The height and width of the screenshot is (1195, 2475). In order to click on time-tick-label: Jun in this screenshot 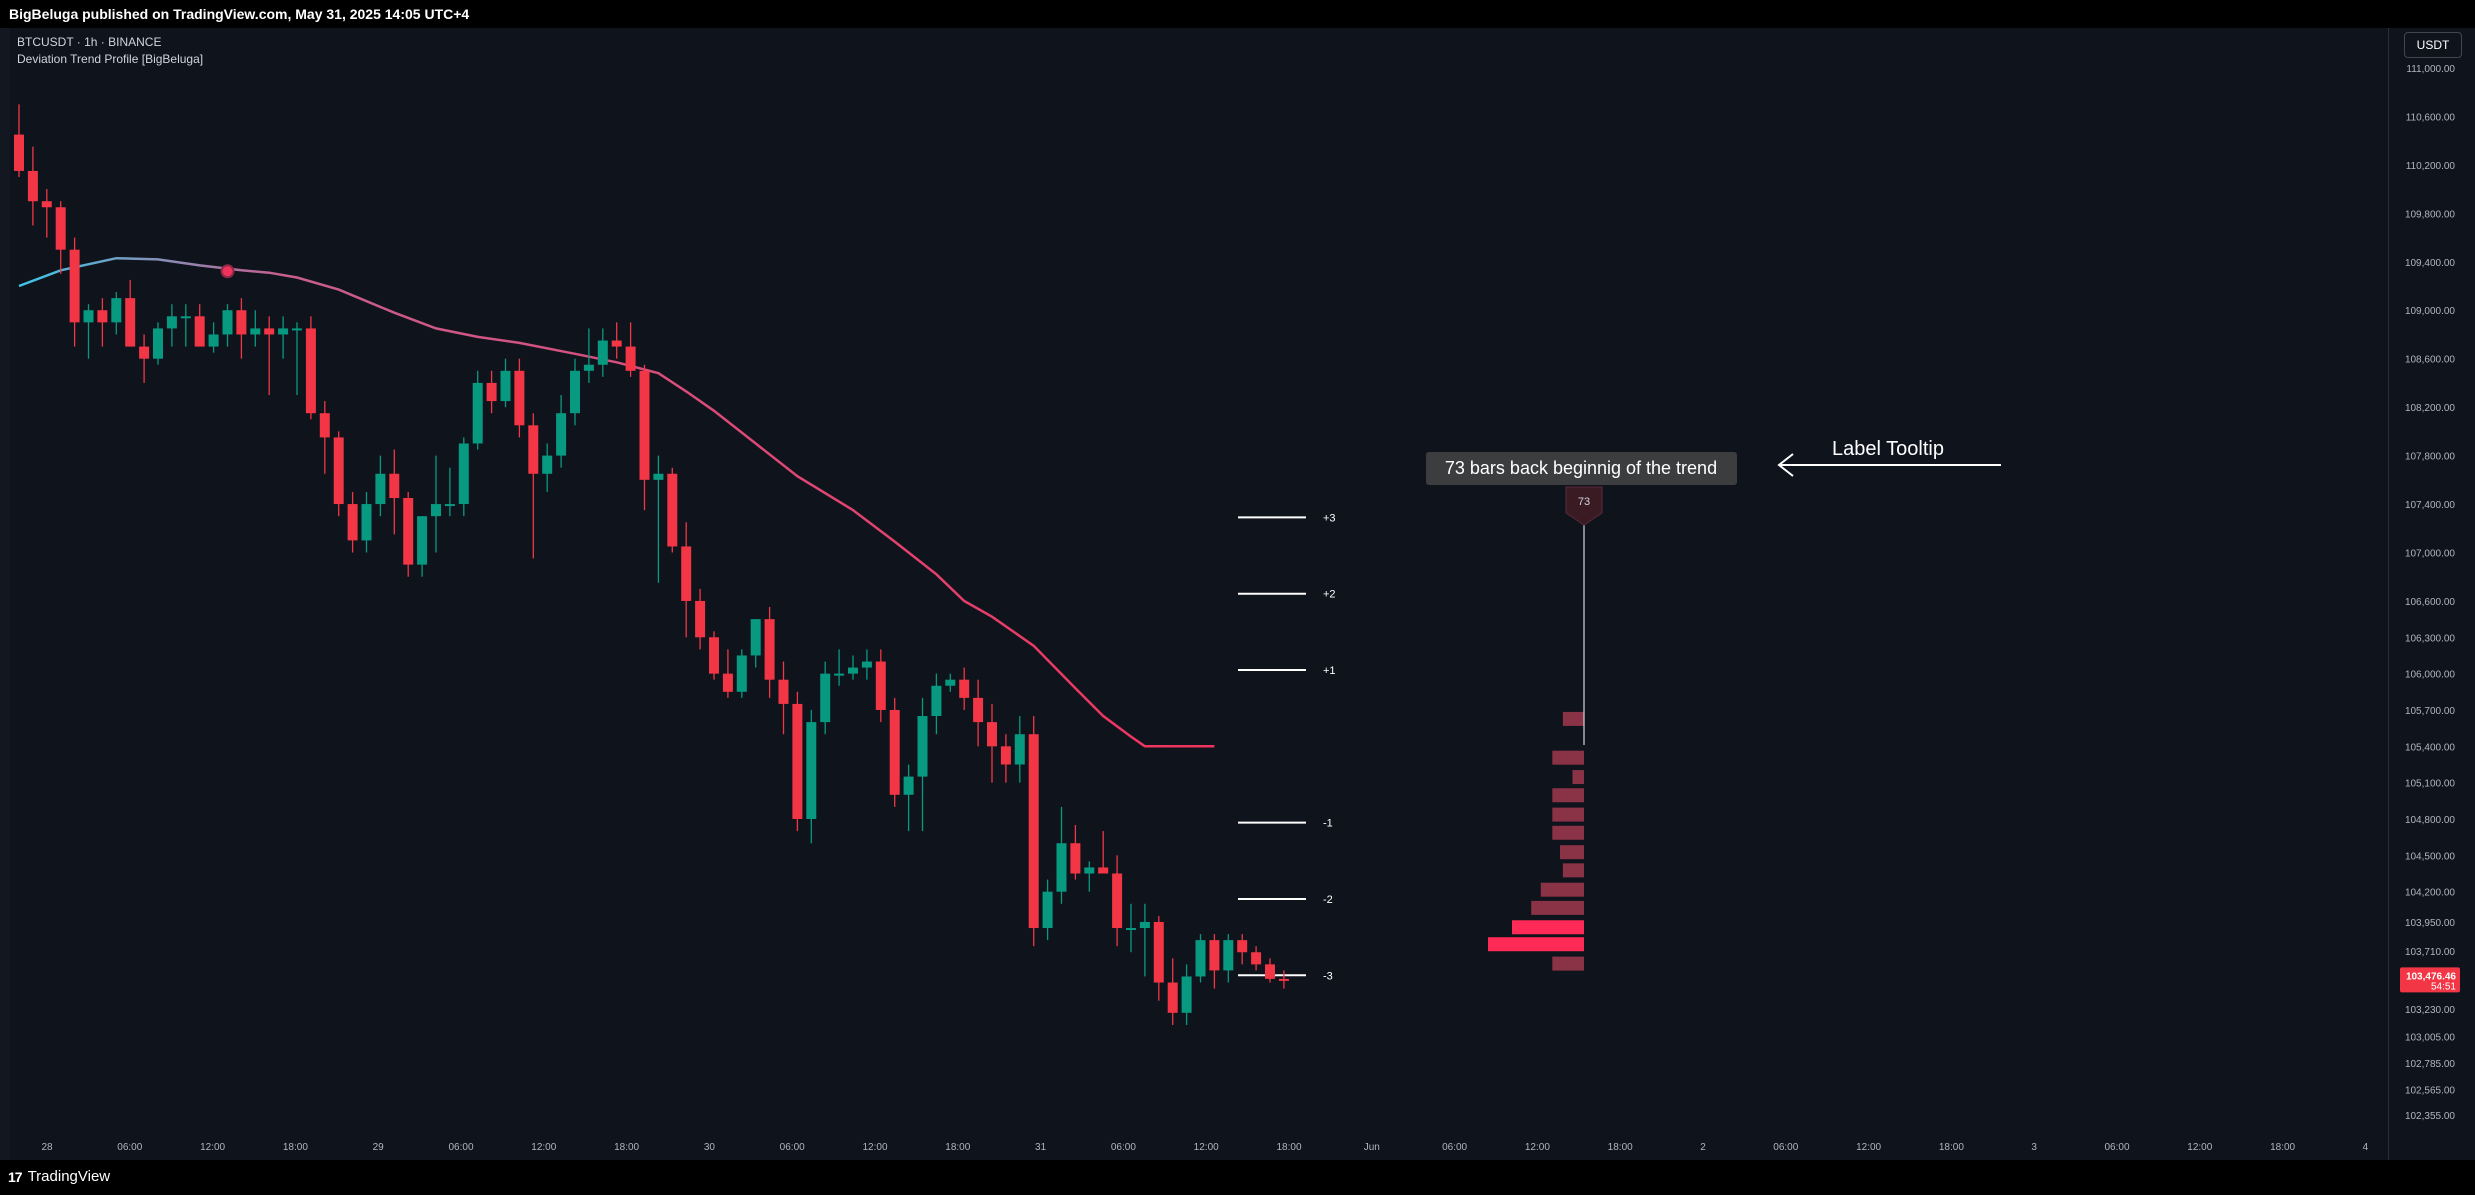, I will do `click(1372, 1147)`.